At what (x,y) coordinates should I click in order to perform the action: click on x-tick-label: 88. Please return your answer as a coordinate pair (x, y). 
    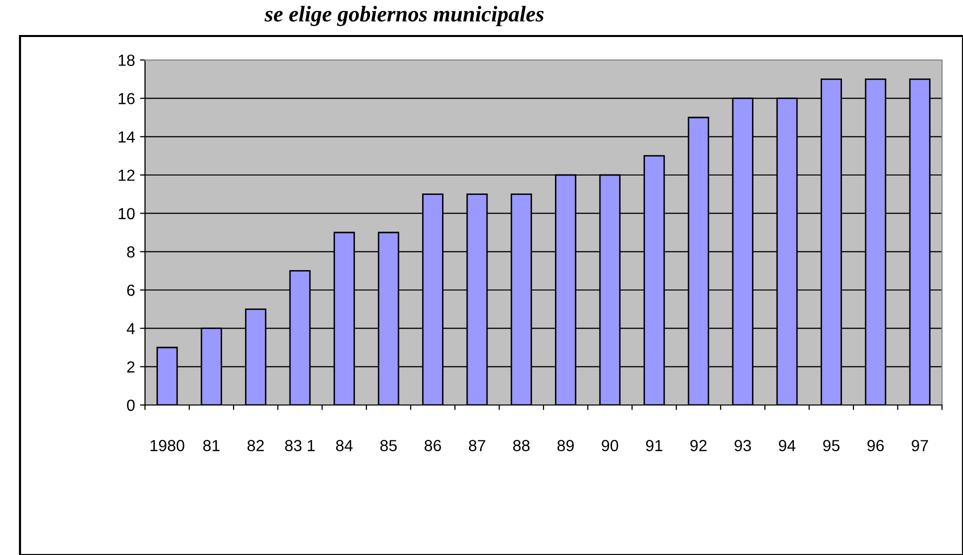
    Looking at the image, I should click on (521, 446).